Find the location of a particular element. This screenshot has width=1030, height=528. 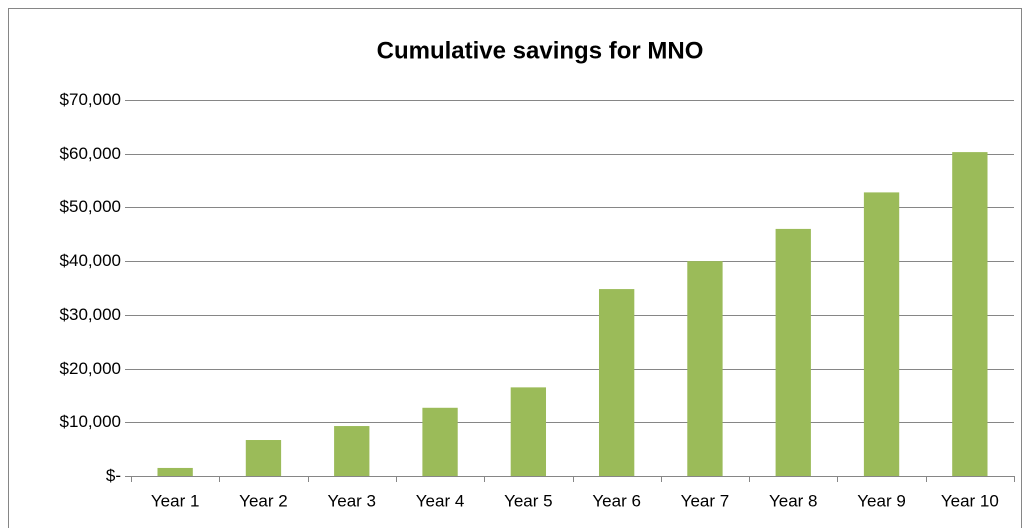

y-tick-label: $50,000 is located at coordinates (90, 206).